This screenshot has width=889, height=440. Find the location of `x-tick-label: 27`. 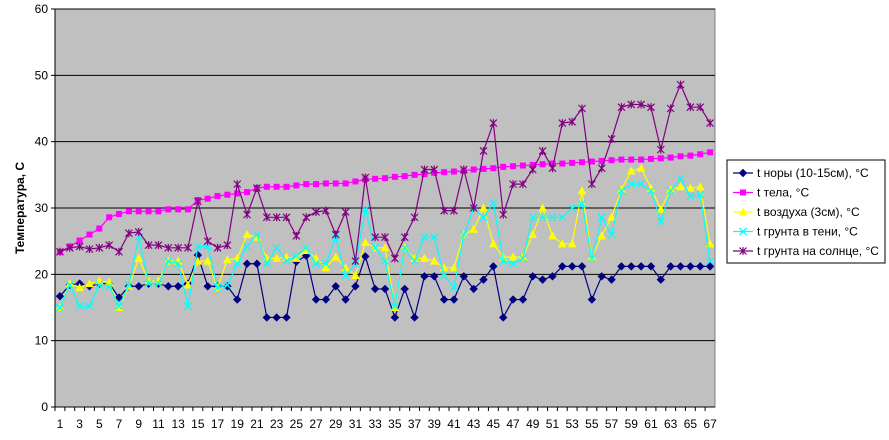

x-tick-label: 27 is located at coordinates (316, 424).